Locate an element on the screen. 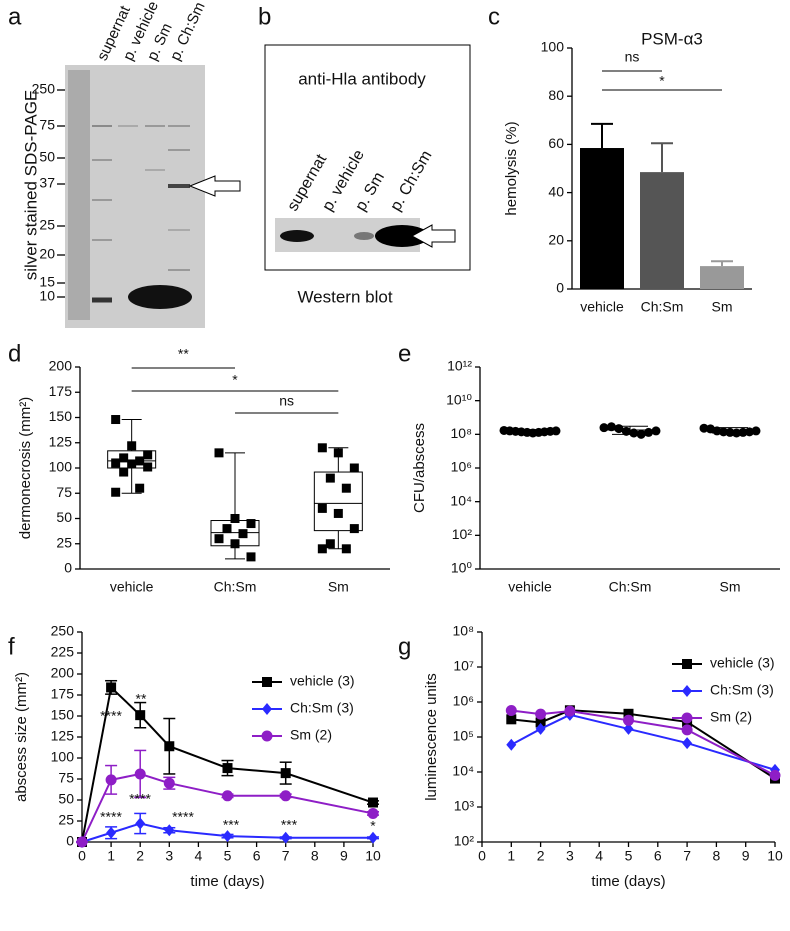 The image size is (790, 931). x-tick-label: 9 is located at coordinates (344, 856).